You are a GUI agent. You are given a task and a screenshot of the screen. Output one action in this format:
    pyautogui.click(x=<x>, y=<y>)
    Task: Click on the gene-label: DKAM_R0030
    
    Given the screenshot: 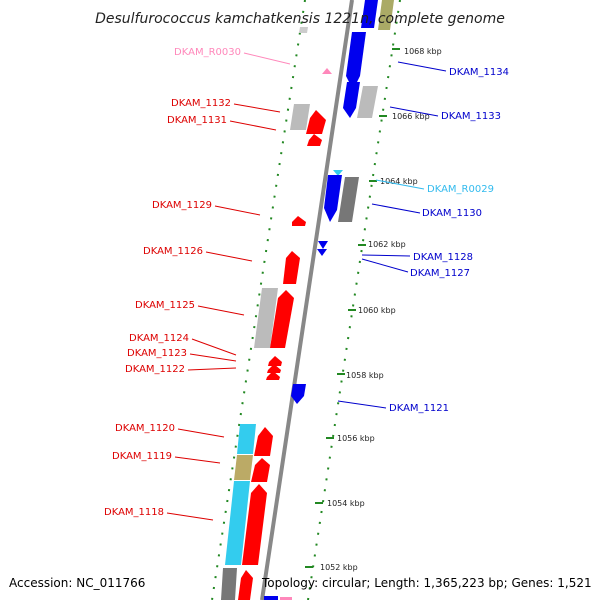 What is the action you would take?
    pyautogui.click(x=207, y=52)
    